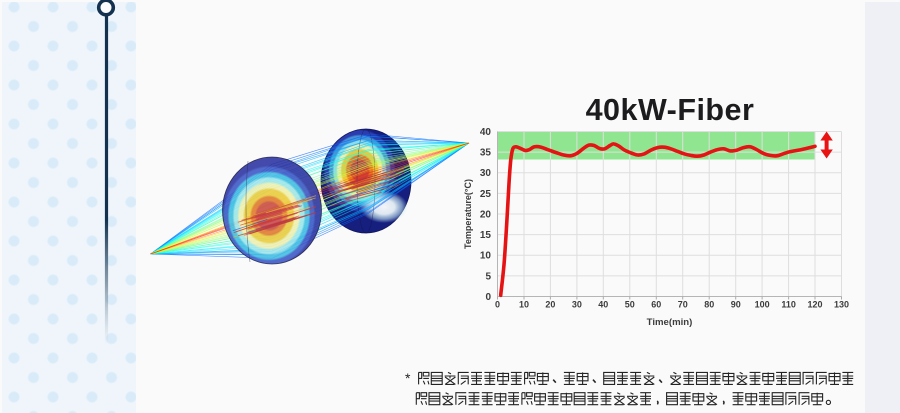  What do you see at coordinates (468, 214) in the screenshot?
I see `svg-text: Temperature(°C)` at bounding box center [468, 214].